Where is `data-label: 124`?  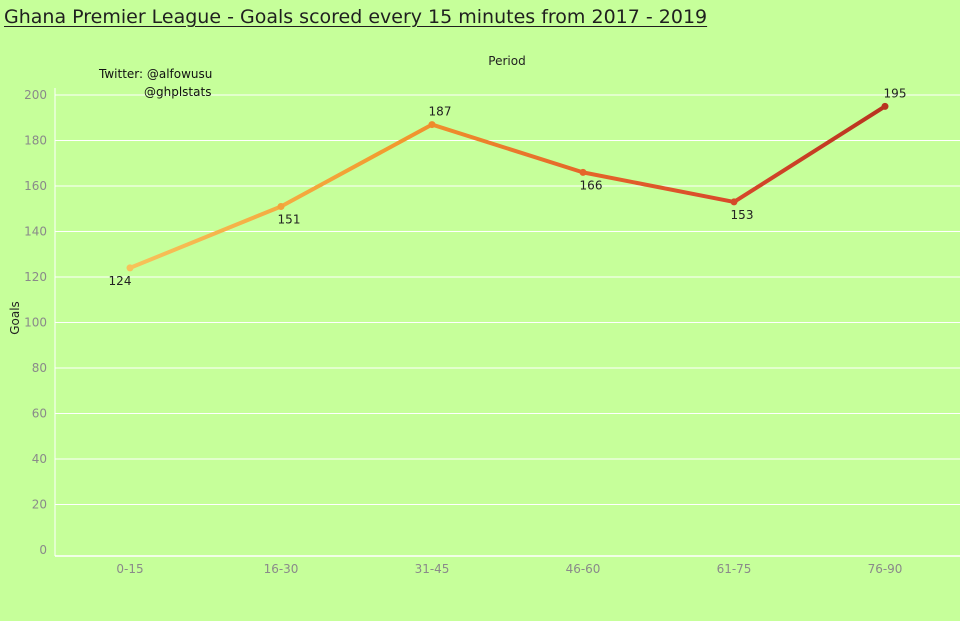
data-label: 124 is located at coordinates (120, 281).